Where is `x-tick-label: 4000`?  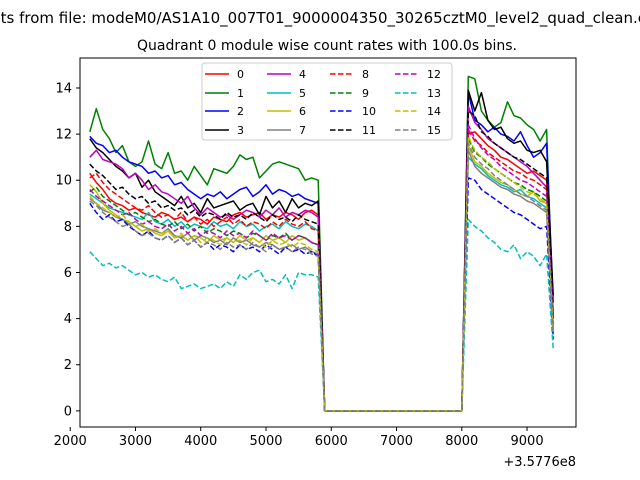
x-tick-label: 4000 is located at coordinates (200, 441).